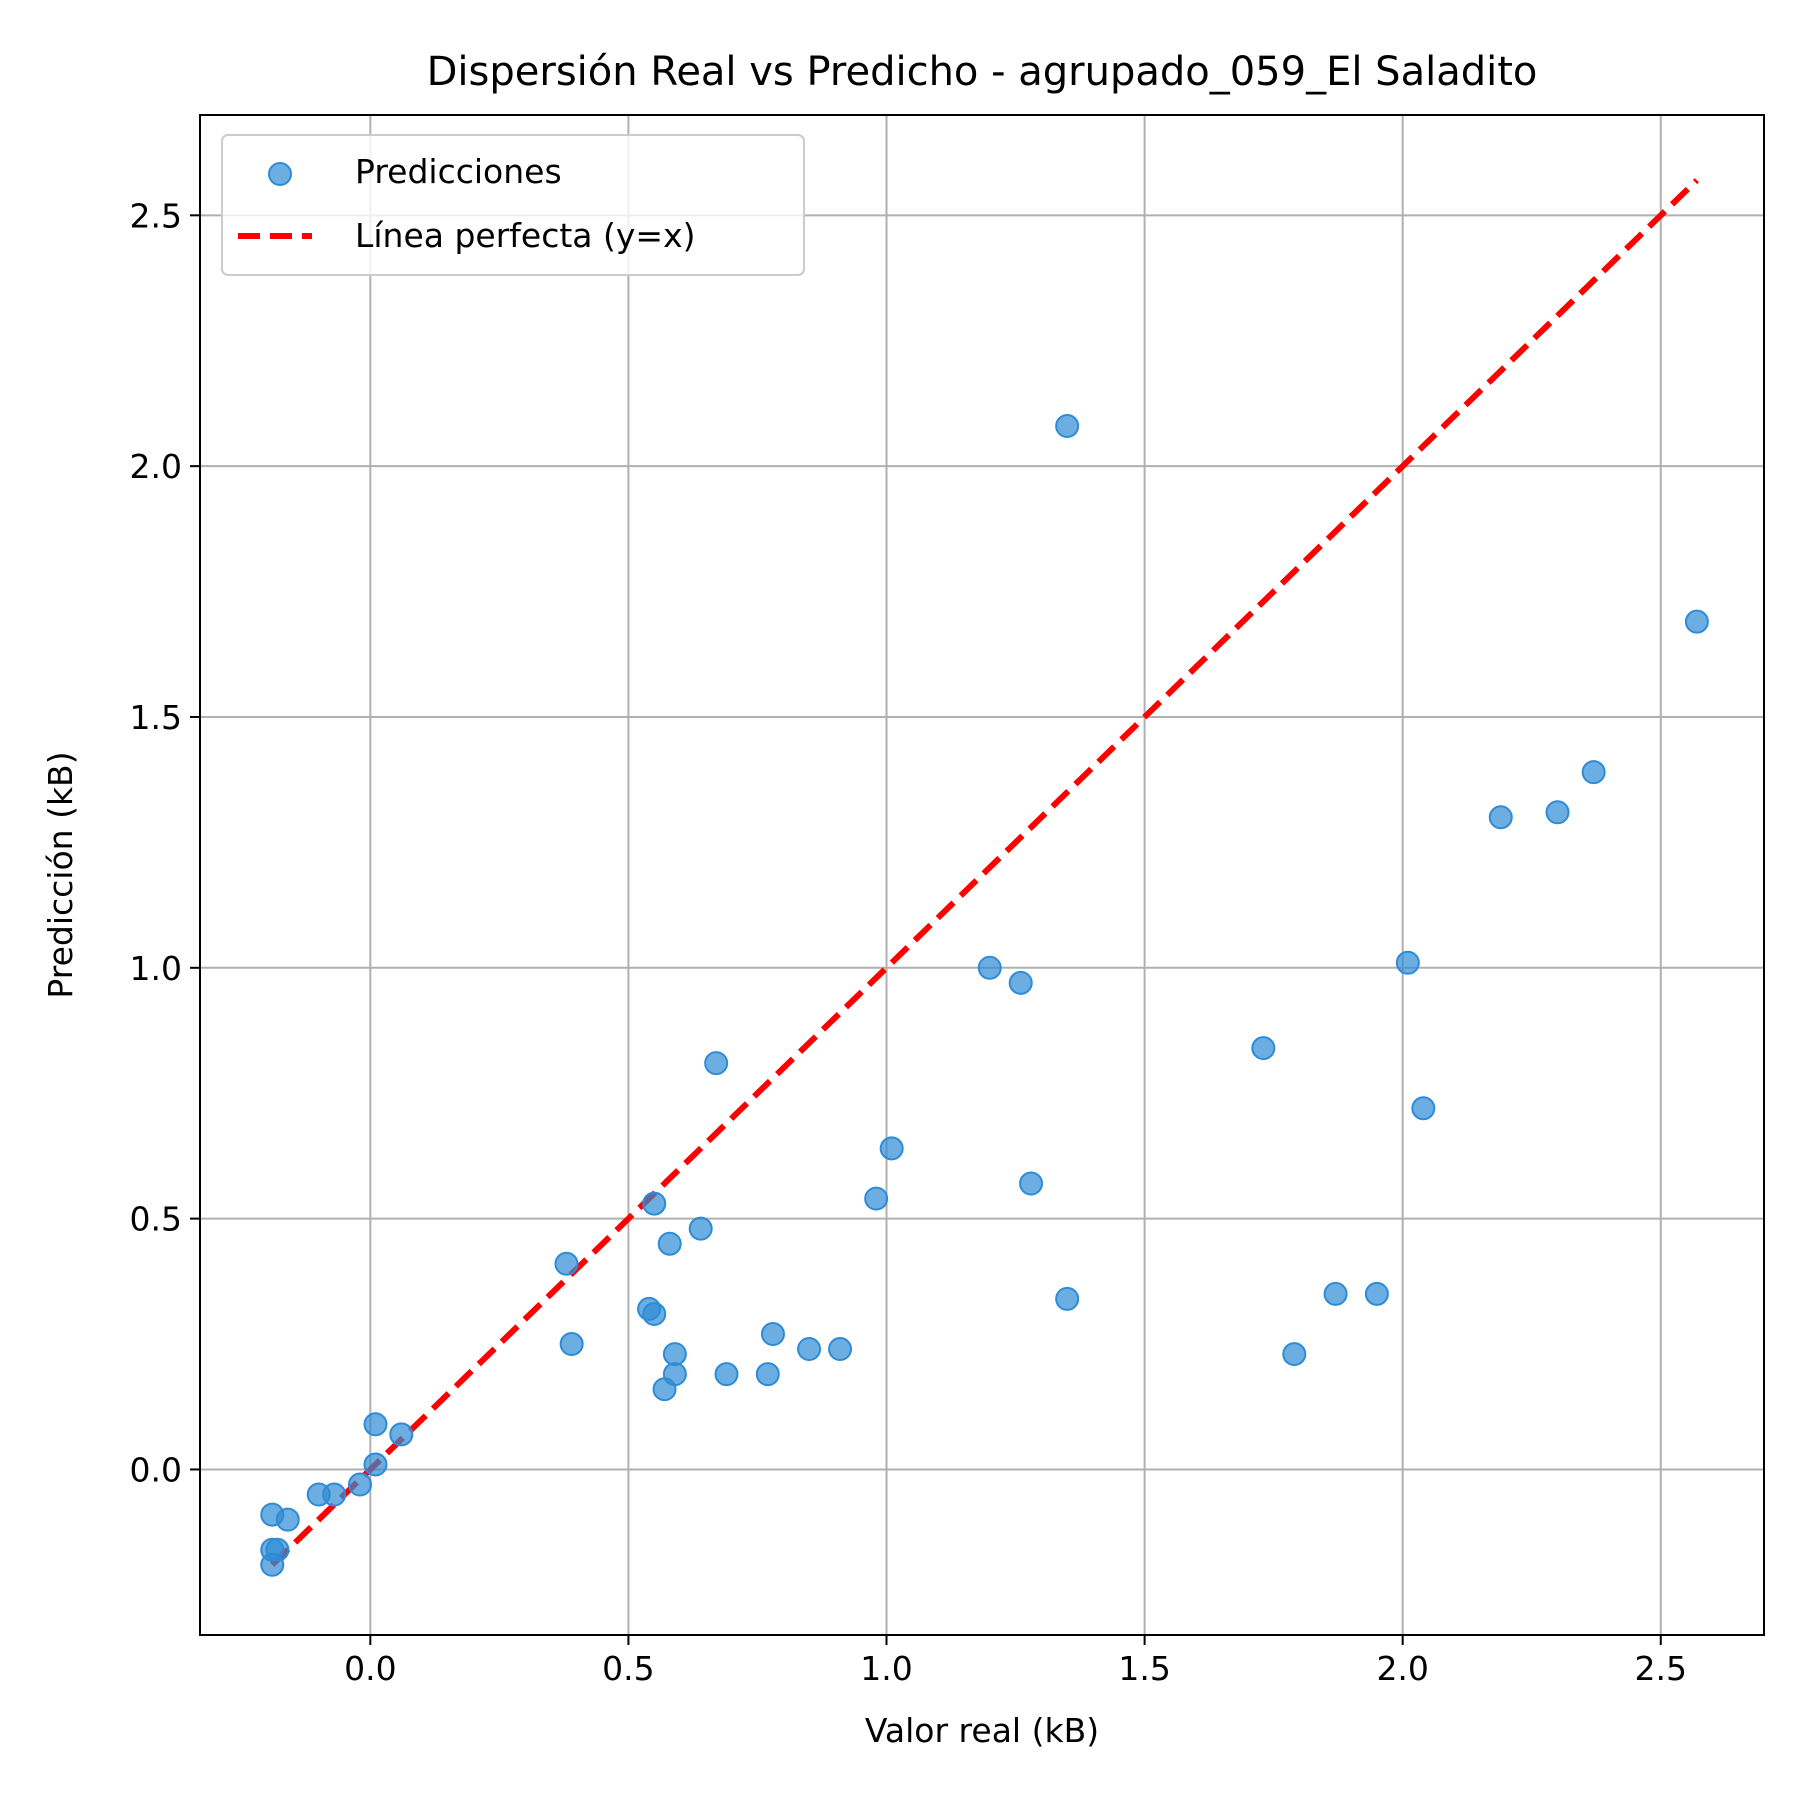  I want to click on x-tick-label: 2.0, so click(1402, 1668).